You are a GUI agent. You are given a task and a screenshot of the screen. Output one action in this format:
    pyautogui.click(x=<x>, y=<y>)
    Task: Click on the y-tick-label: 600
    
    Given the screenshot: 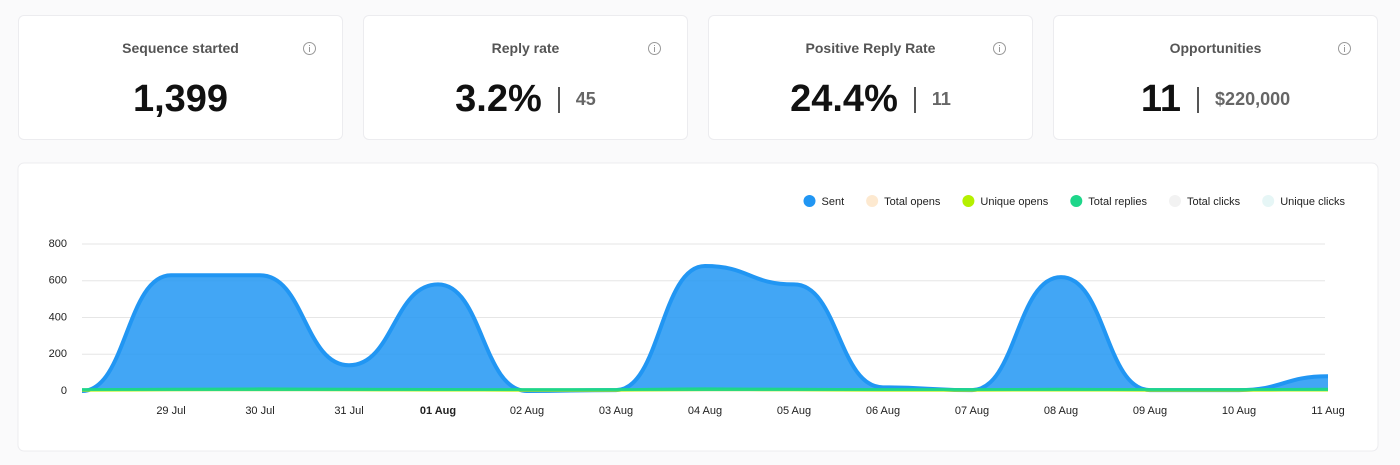 What is the action you would take?
    pyautogui.click(x=58, y=281)
    